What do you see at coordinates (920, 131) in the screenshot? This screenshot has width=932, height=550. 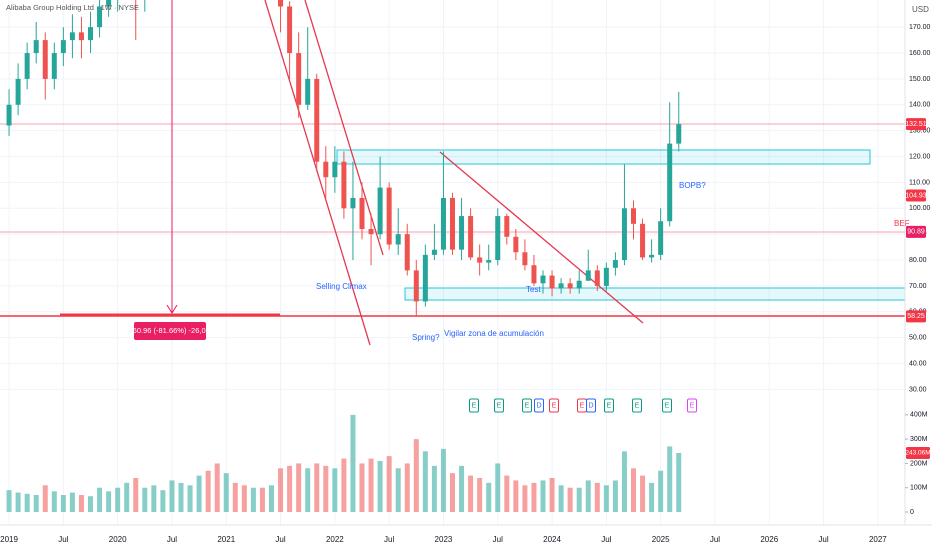 I see `y-tick-label: 130.00` at bounding box center [920, 131].